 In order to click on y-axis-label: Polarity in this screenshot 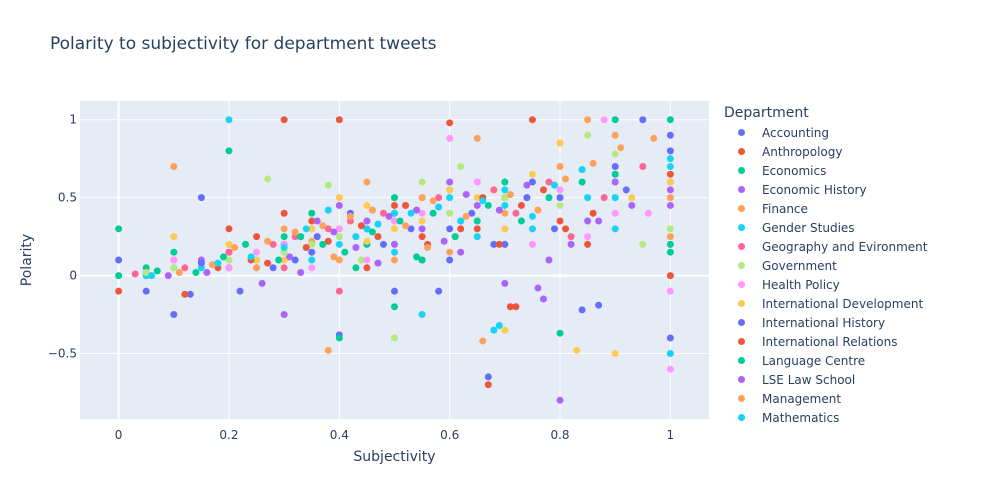, I will do `click(27, 260)`.